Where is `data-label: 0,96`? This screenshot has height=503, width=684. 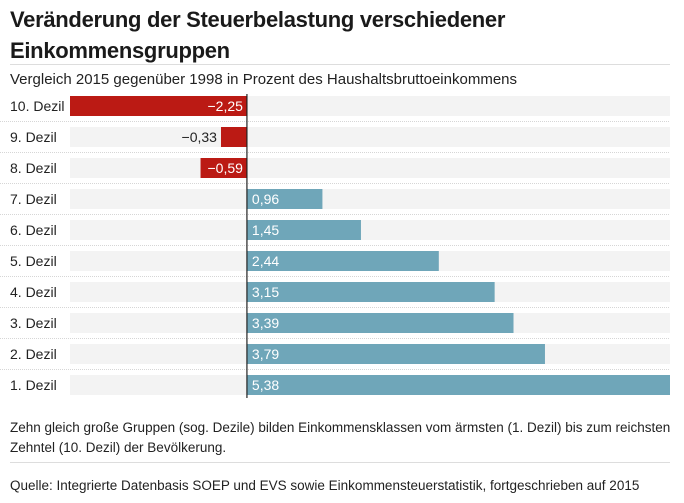
data-label: 0,96 is located at coordinates (265, 199).